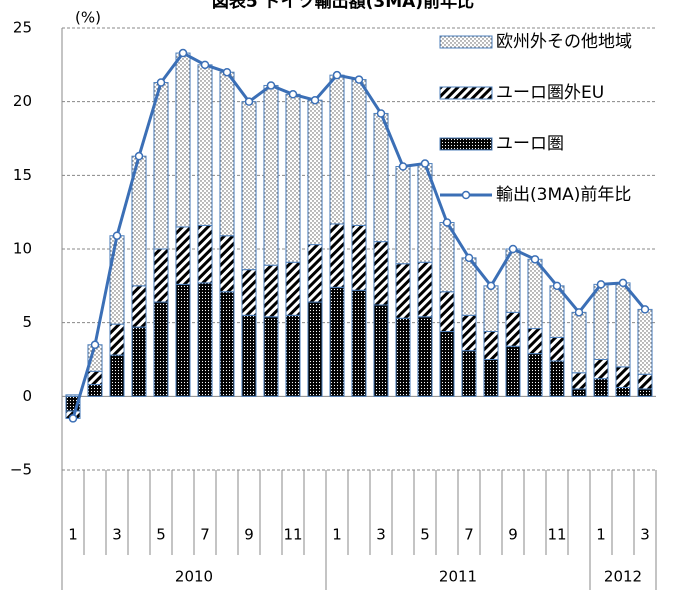 Image resolution: width=686 pixels, height=594 pixels. I want to click on y-tick-label: 0, so click(27, 396).